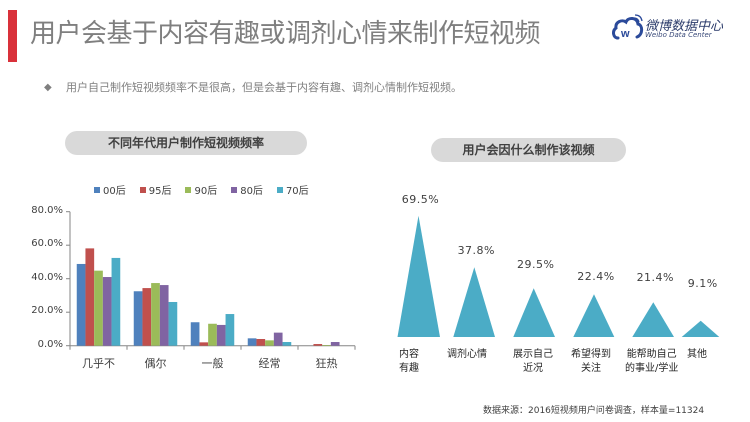 Image resolution: width=750 pixels, height=422 pixels. What do you see at coordinates (535, 264) in the screenshot?
I see `value-label: 29.5%` at bounding box center [535, 264].